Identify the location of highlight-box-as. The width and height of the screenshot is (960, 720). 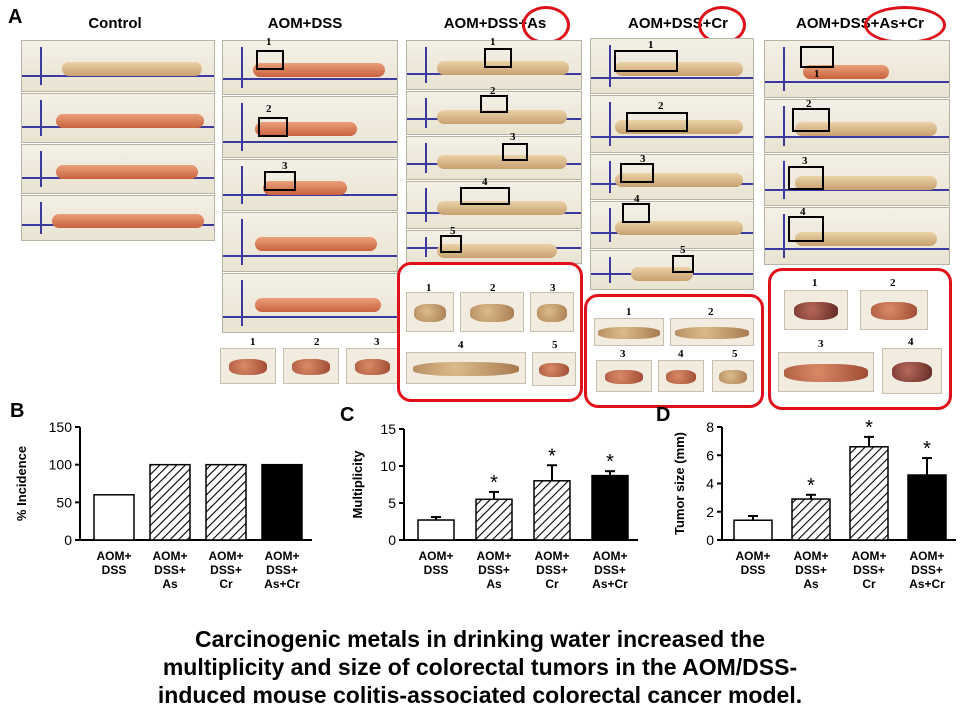
(490, 332).